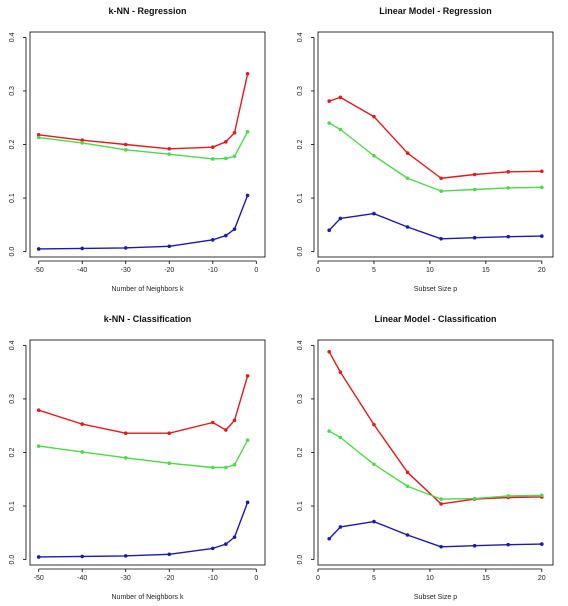 Image resolution: width=568 pixels, height=606 pixels. I want to click on x-tick-label: 20, so click(542, 578).